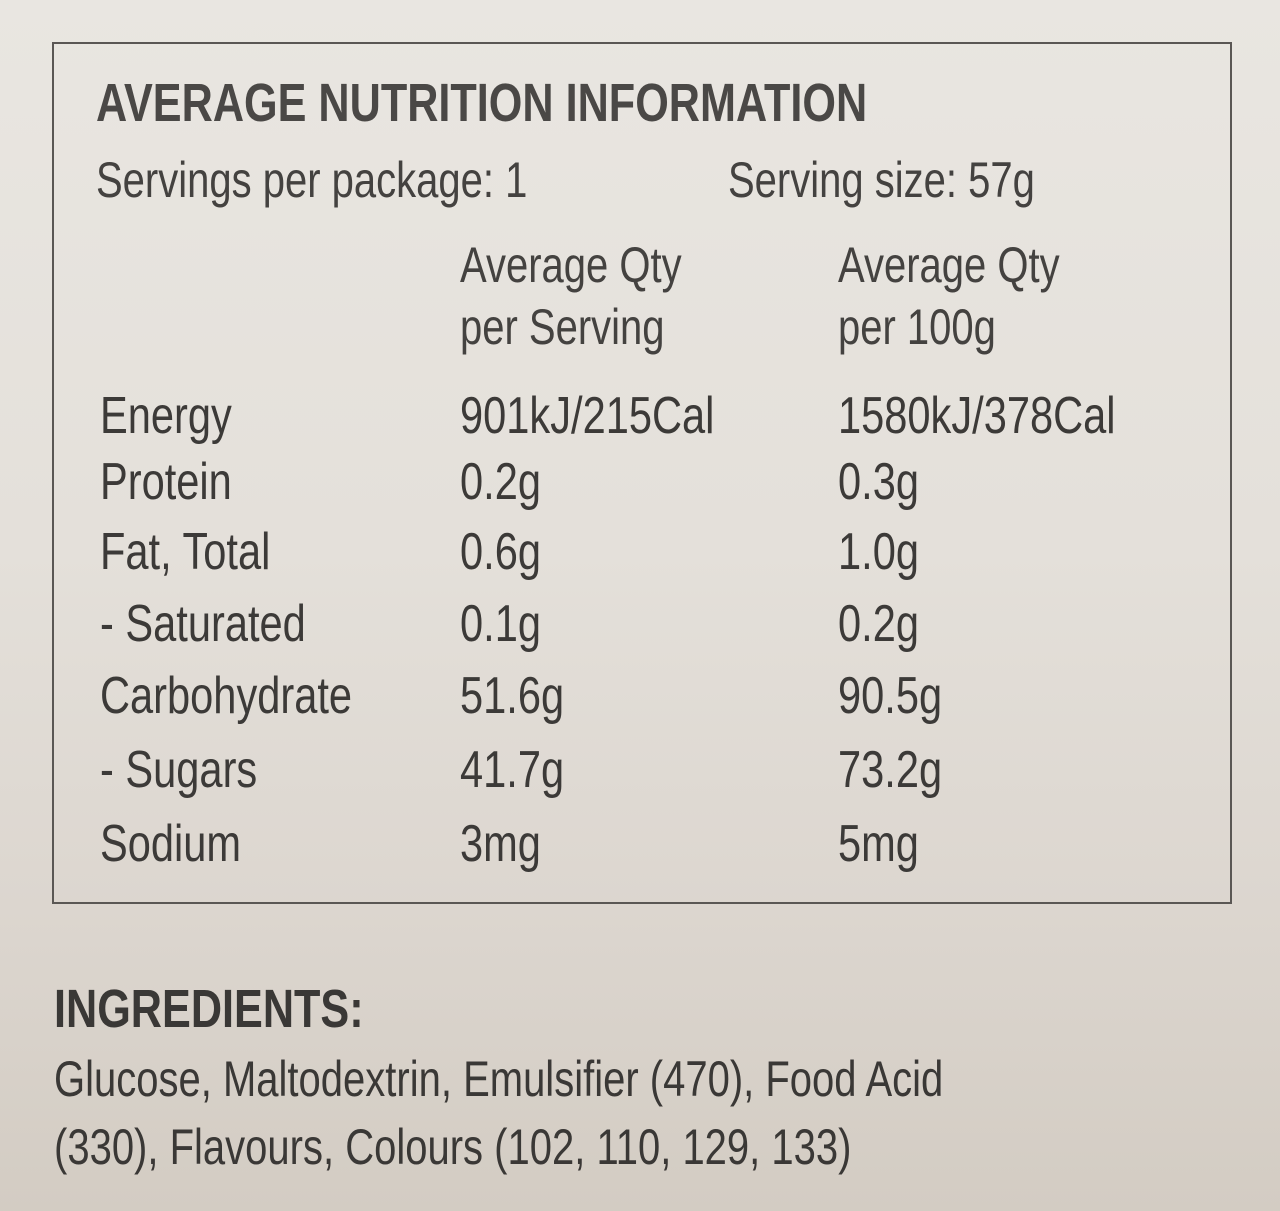 The image size is (1280, 1211). Describe the element at coordinates (562, 327) in the screenshot. I see `col-header-serving-line2: per Serving` at that location.